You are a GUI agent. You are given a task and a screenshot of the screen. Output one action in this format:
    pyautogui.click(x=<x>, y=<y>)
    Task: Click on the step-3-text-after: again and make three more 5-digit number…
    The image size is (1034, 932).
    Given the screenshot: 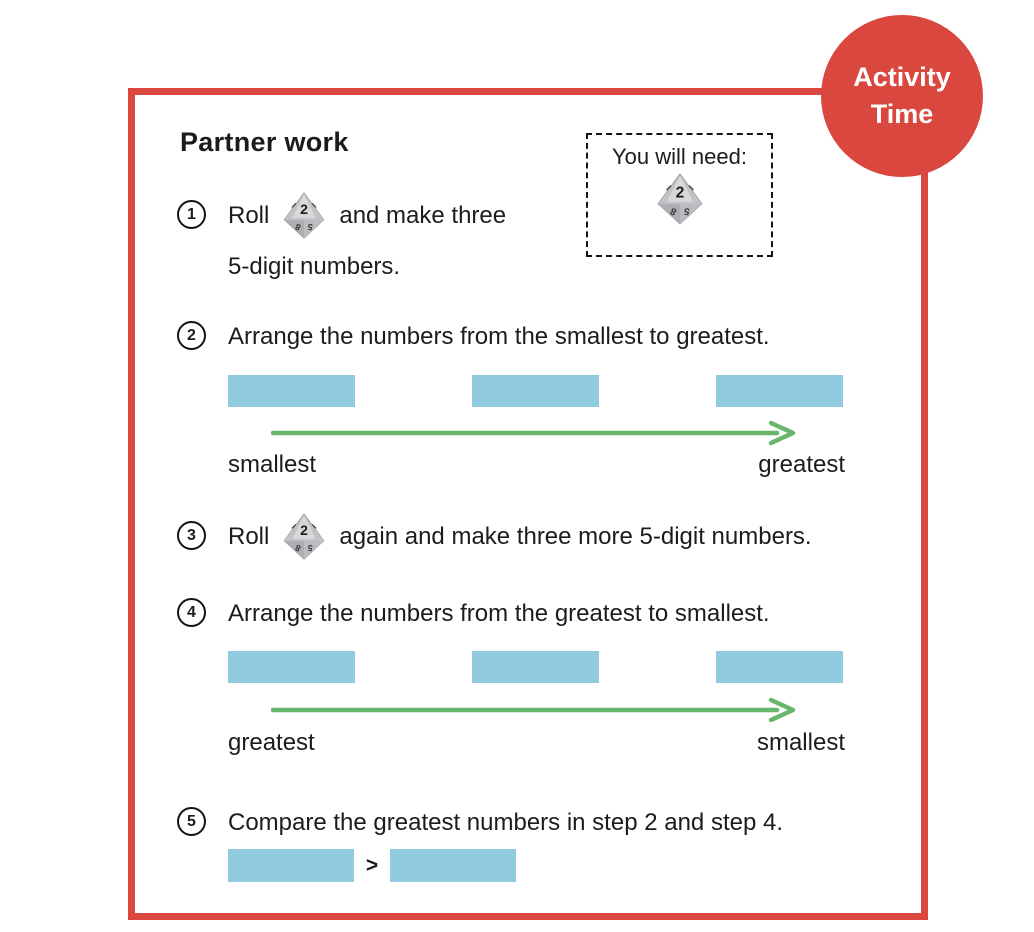 What is the action you would take?
    pyautogui.click(x=575, y=536)
    